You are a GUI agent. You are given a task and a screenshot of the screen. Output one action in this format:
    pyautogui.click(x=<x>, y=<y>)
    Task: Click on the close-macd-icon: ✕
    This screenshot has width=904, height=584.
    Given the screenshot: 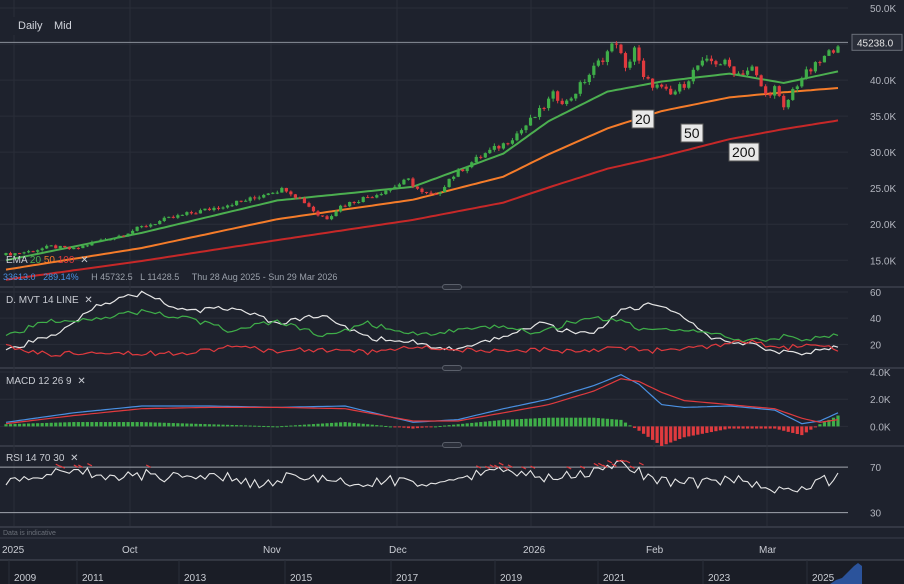 What is the action you would take?
    pyautogui.click(x=81, y=381)
    